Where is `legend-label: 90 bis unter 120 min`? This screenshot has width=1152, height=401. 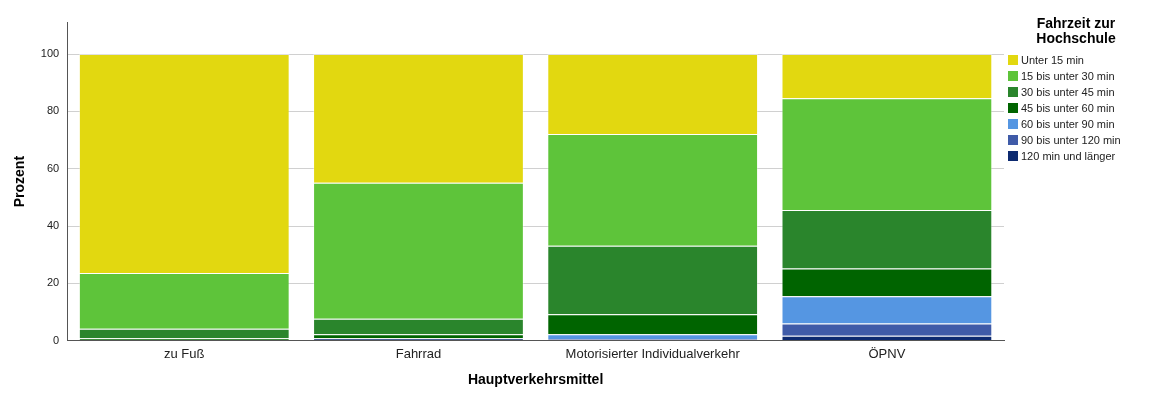 legend-label: 90 bis unter 120 min is located at coordinates (1071, 140).